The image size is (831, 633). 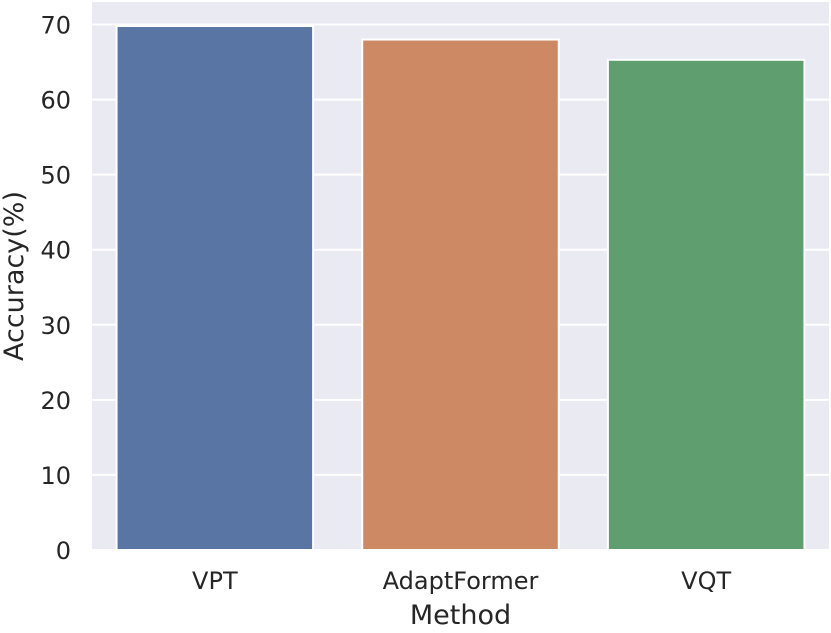 What do you see at coordinates (63, 551) in the screenshot?
I see `y-tick-label: 0` at bounding box center [63, 551].